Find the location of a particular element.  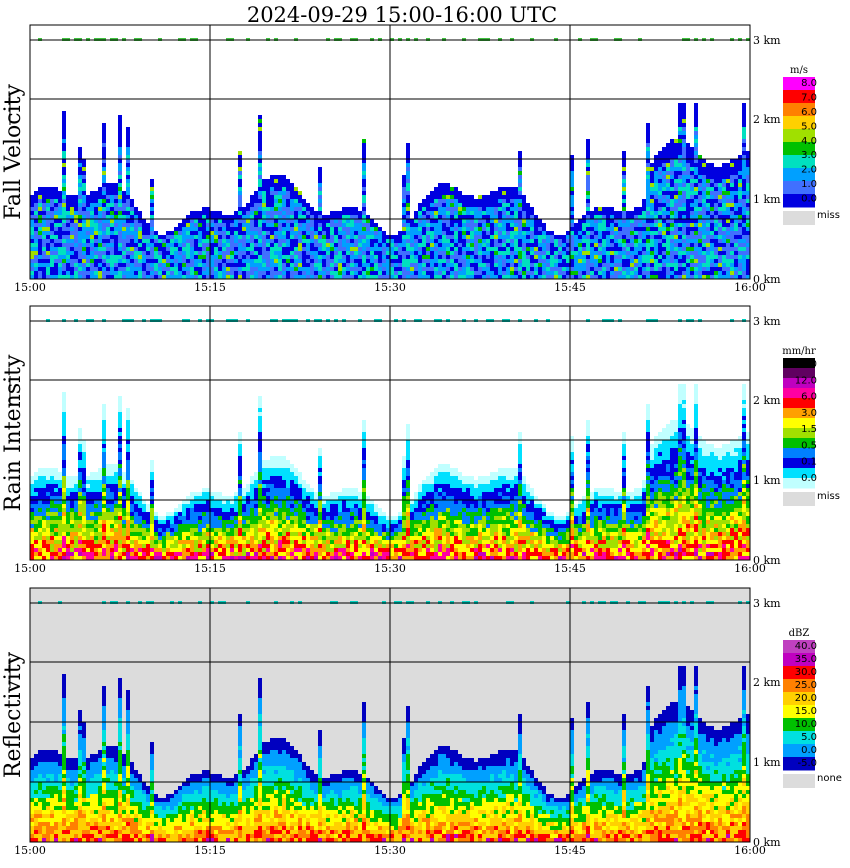

x-tick-label: 15:30 is located at coordinates (390, 287).